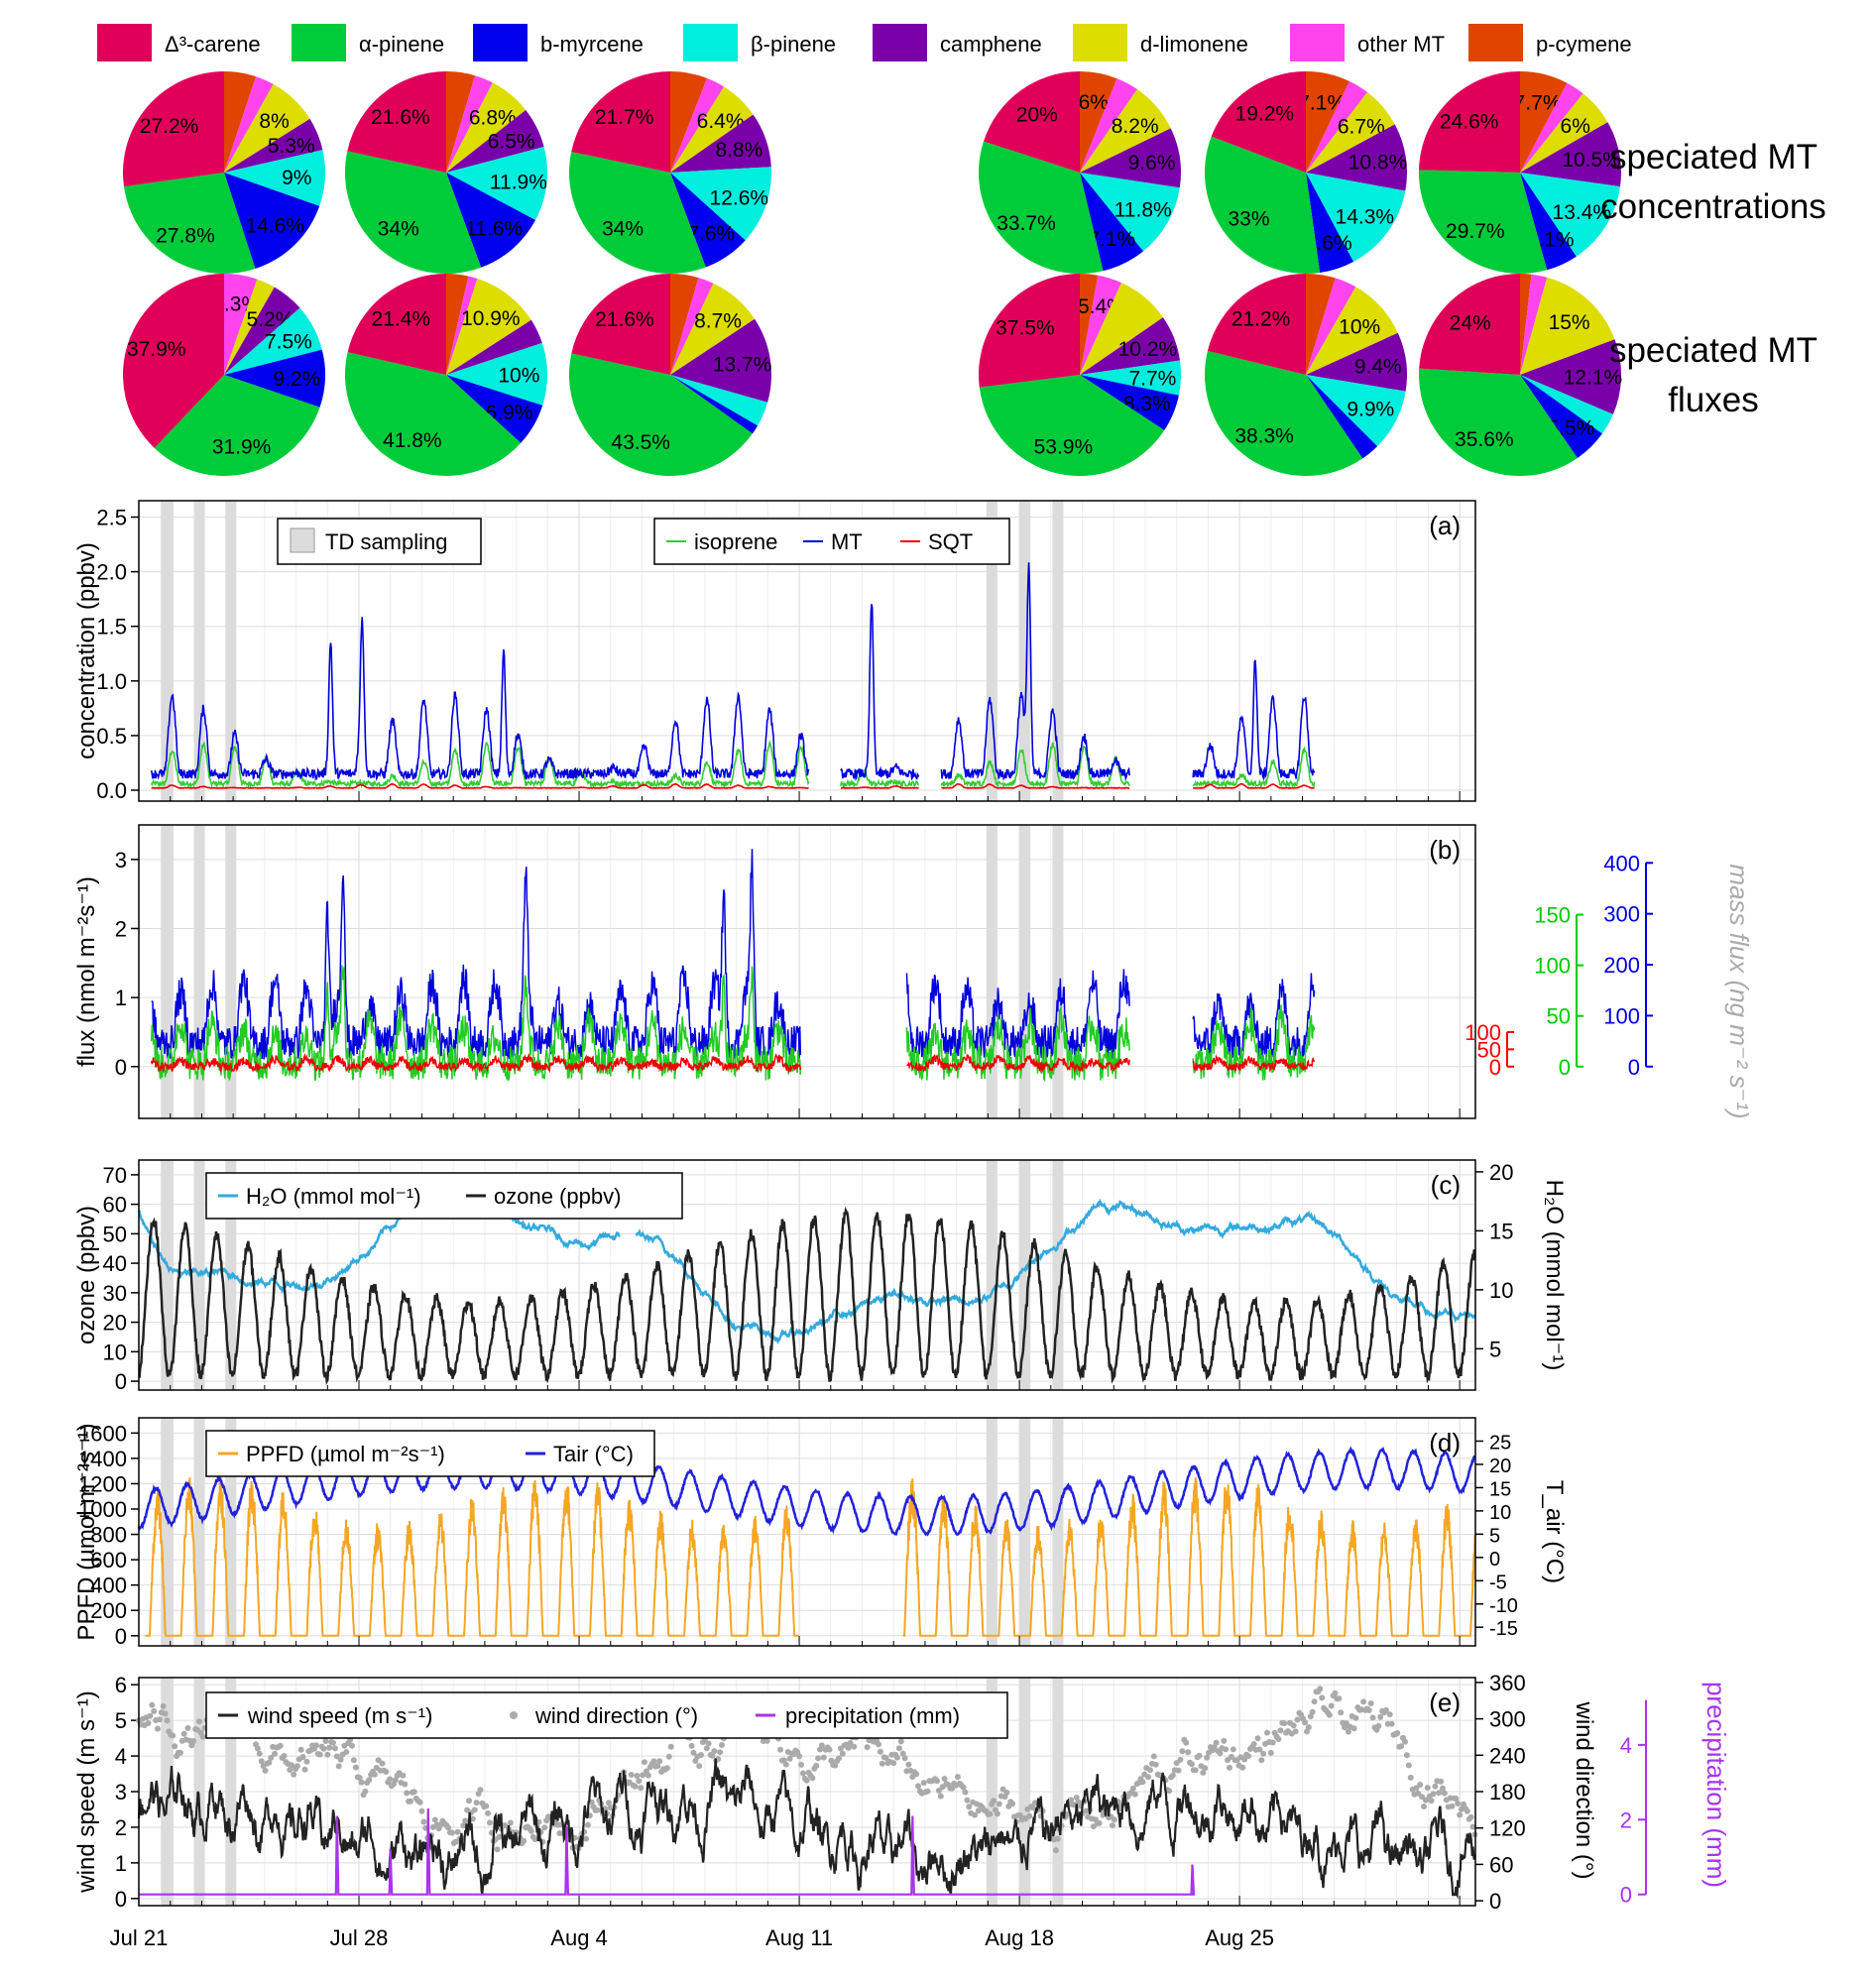 This screenshot has width=1876, height=1980. I want to click on pie-chart: 8%5.3% 9% 14.6% 27.8% 27.2%, so click(224, 173).